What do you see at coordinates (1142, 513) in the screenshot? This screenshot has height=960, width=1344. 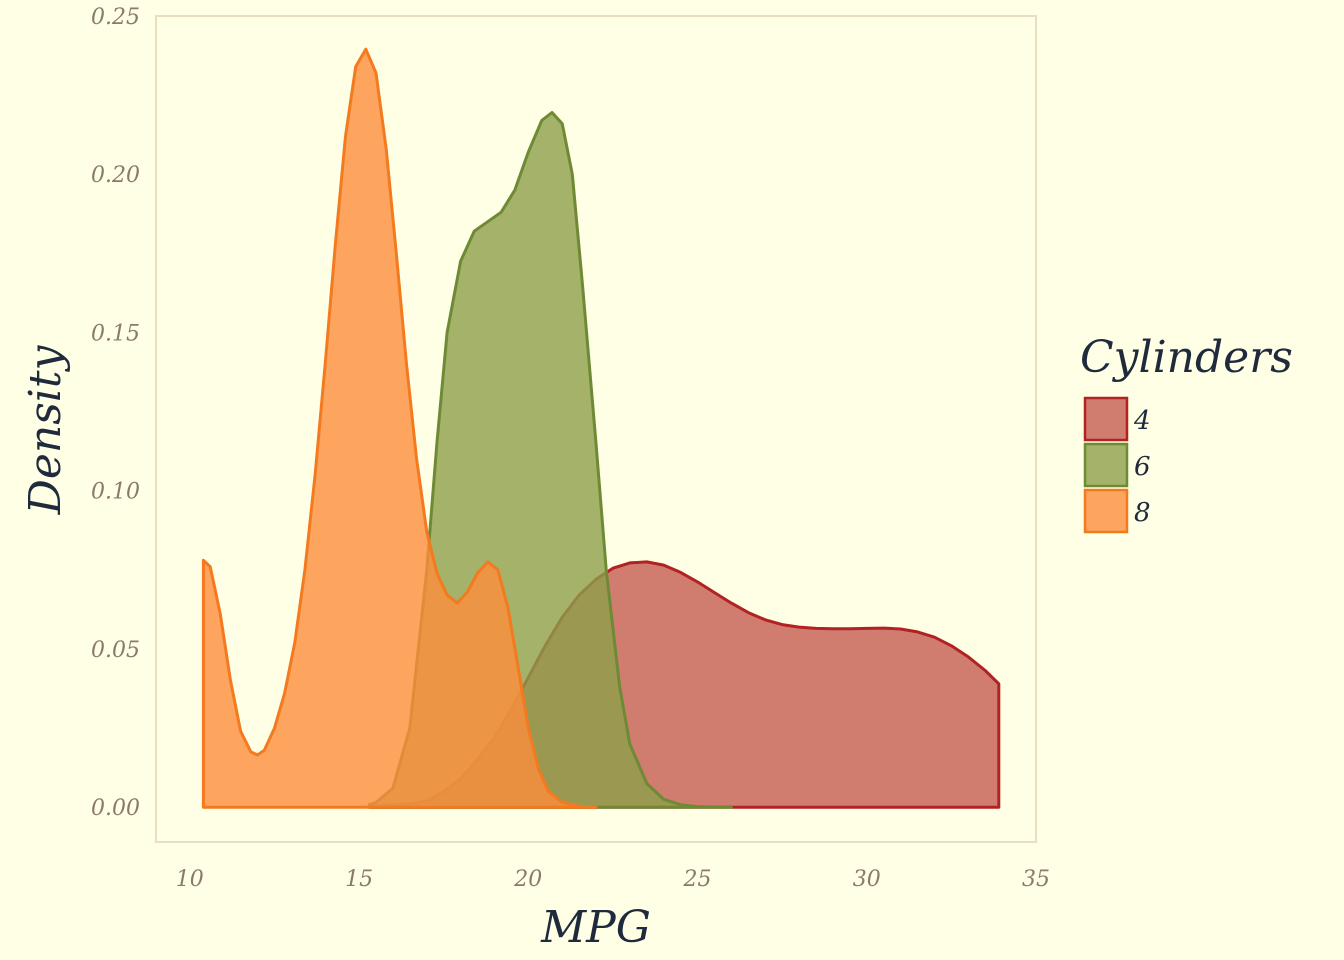 I see `legend-label-cyl-8: 8` at bounding box center [1142, 513].